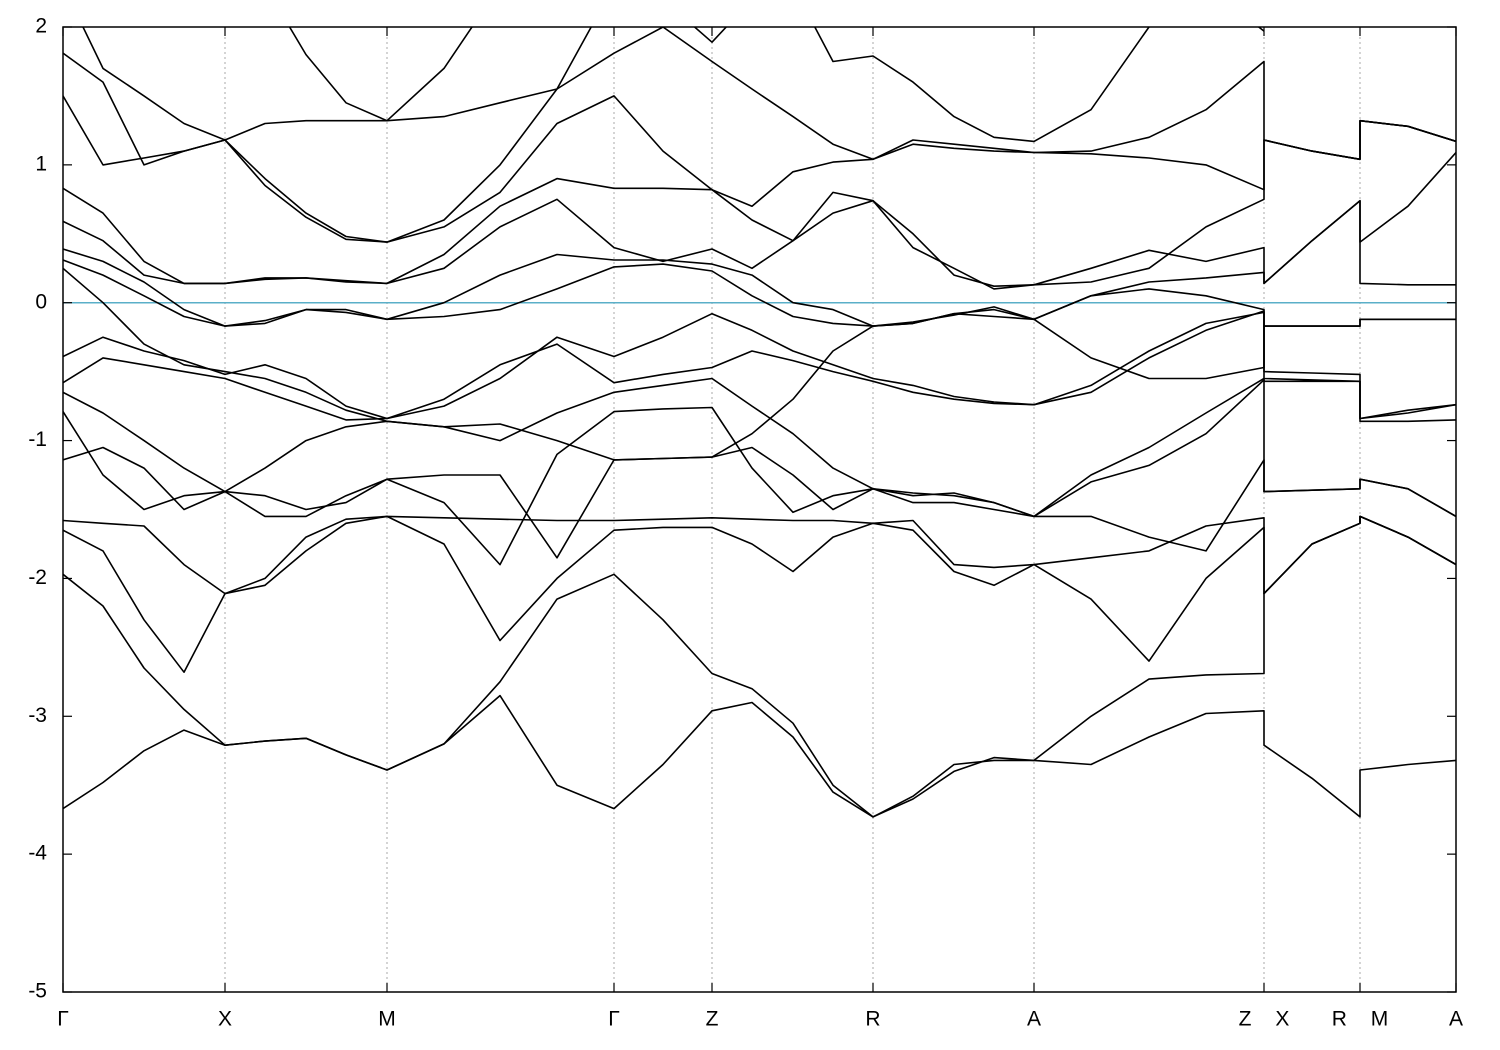 This screenshot has height=1050, width=1500. I want to click on y-tick-label: 2, so click(41, 26).